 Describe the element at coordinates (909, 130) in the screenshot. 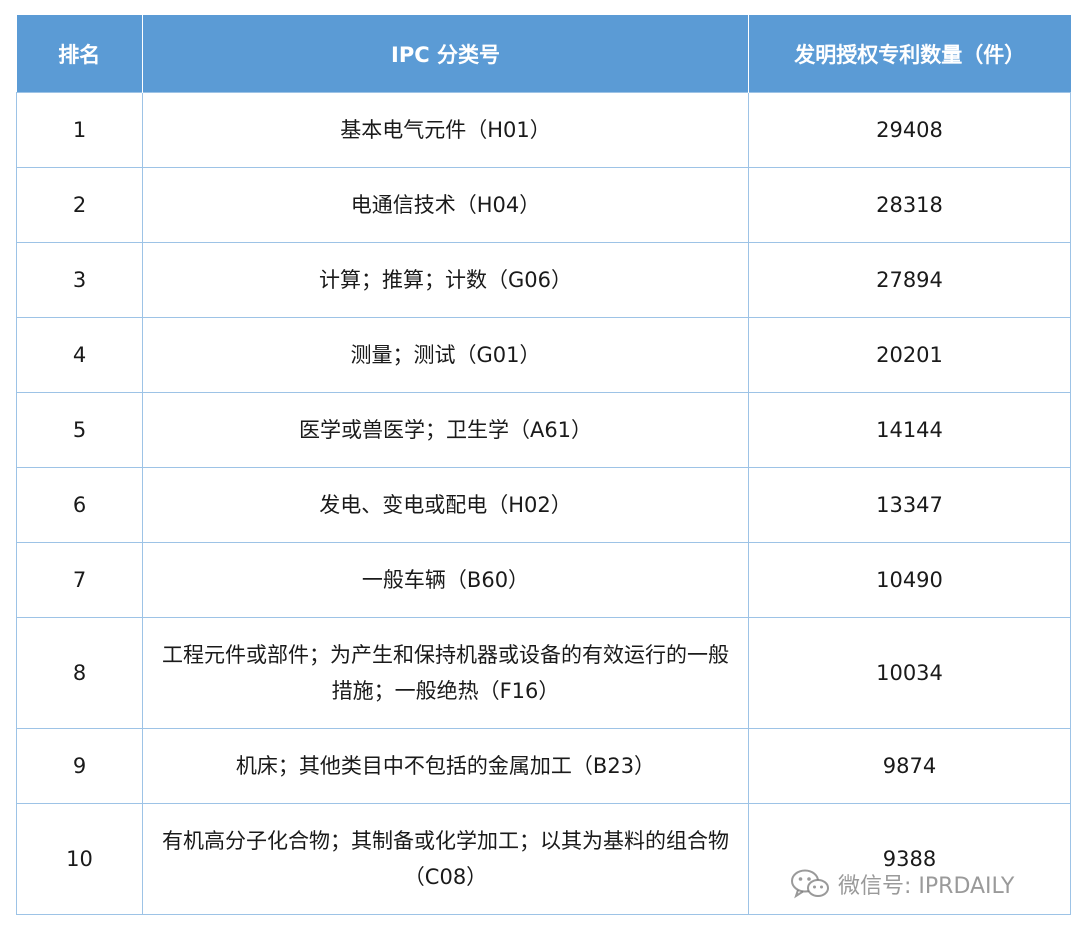

I see `cell-count: 29408` at that location.